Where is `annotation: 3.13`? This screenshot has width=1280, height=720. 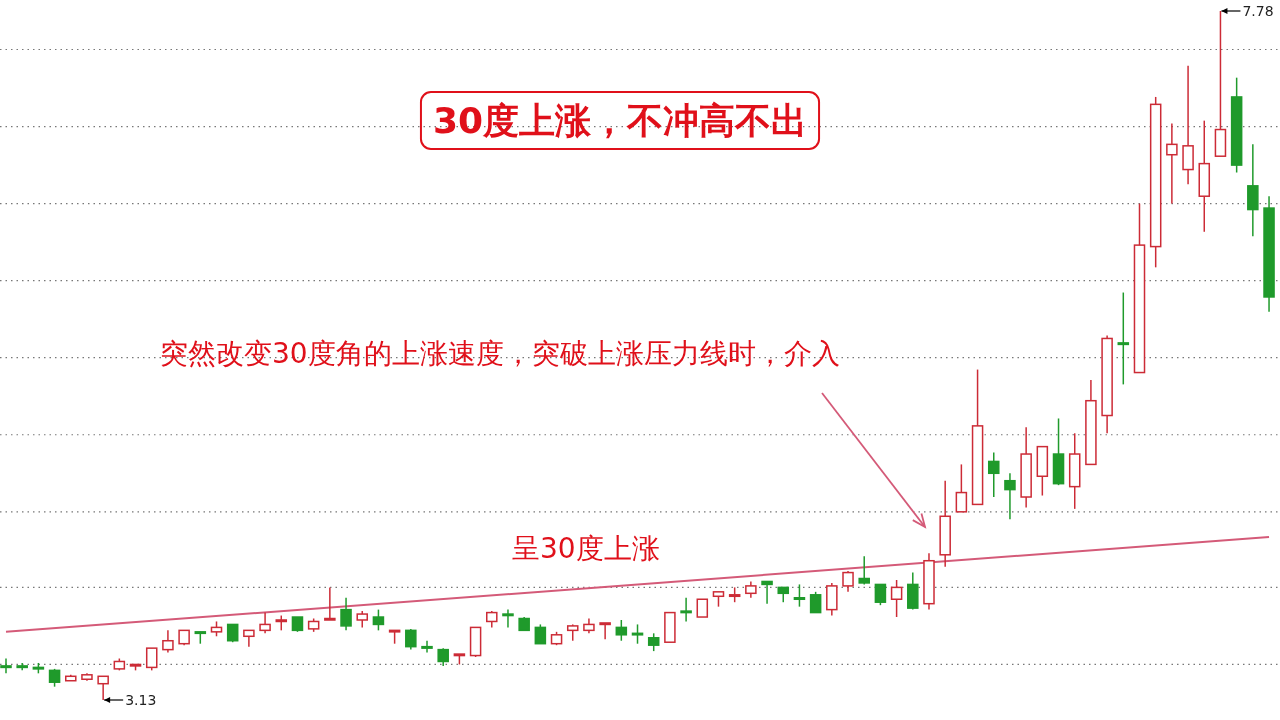
annotation: 3.13 is located at coordinates (141, 700).